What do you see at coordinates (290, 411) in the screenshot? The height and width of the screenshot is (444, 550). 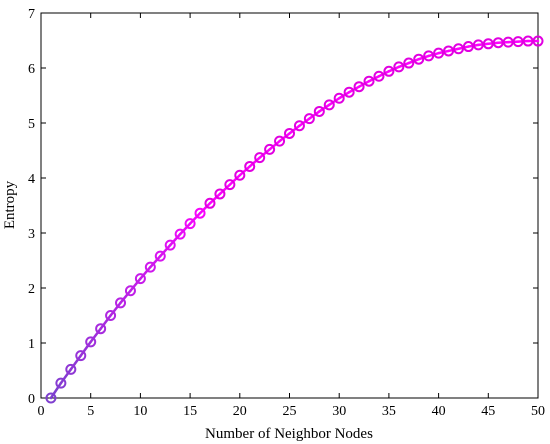 I see `x-tick-label: 25` at bounding box center [290, 411].